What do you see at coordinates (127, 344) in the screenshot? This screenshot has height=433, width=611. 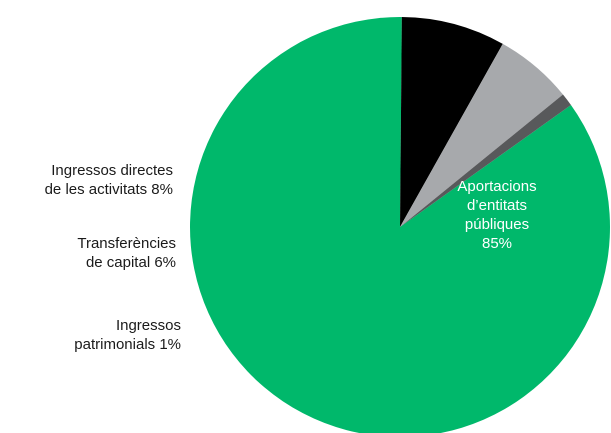 I see `label-ingressos-patrimonials-line: patrimonials 1%` at bounding box center [127, 344].